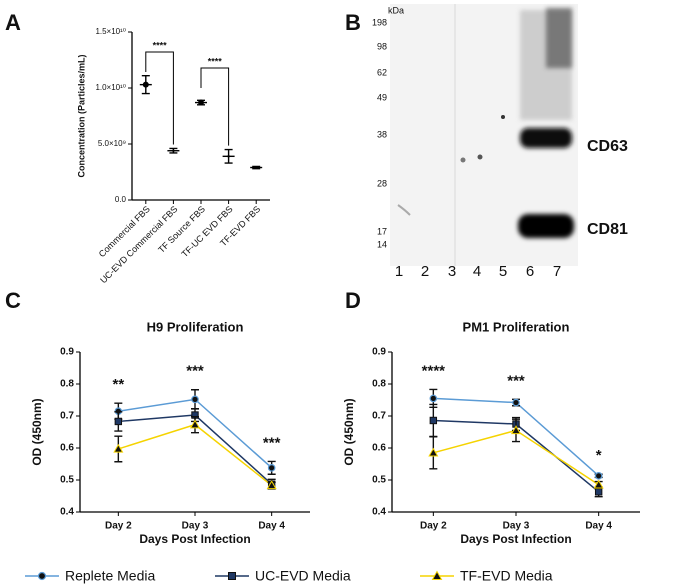 The height and width of the screenshot is (588, 675). I want to click on y-tick-label: 1.5×10¹⁰, so click(110, 31).